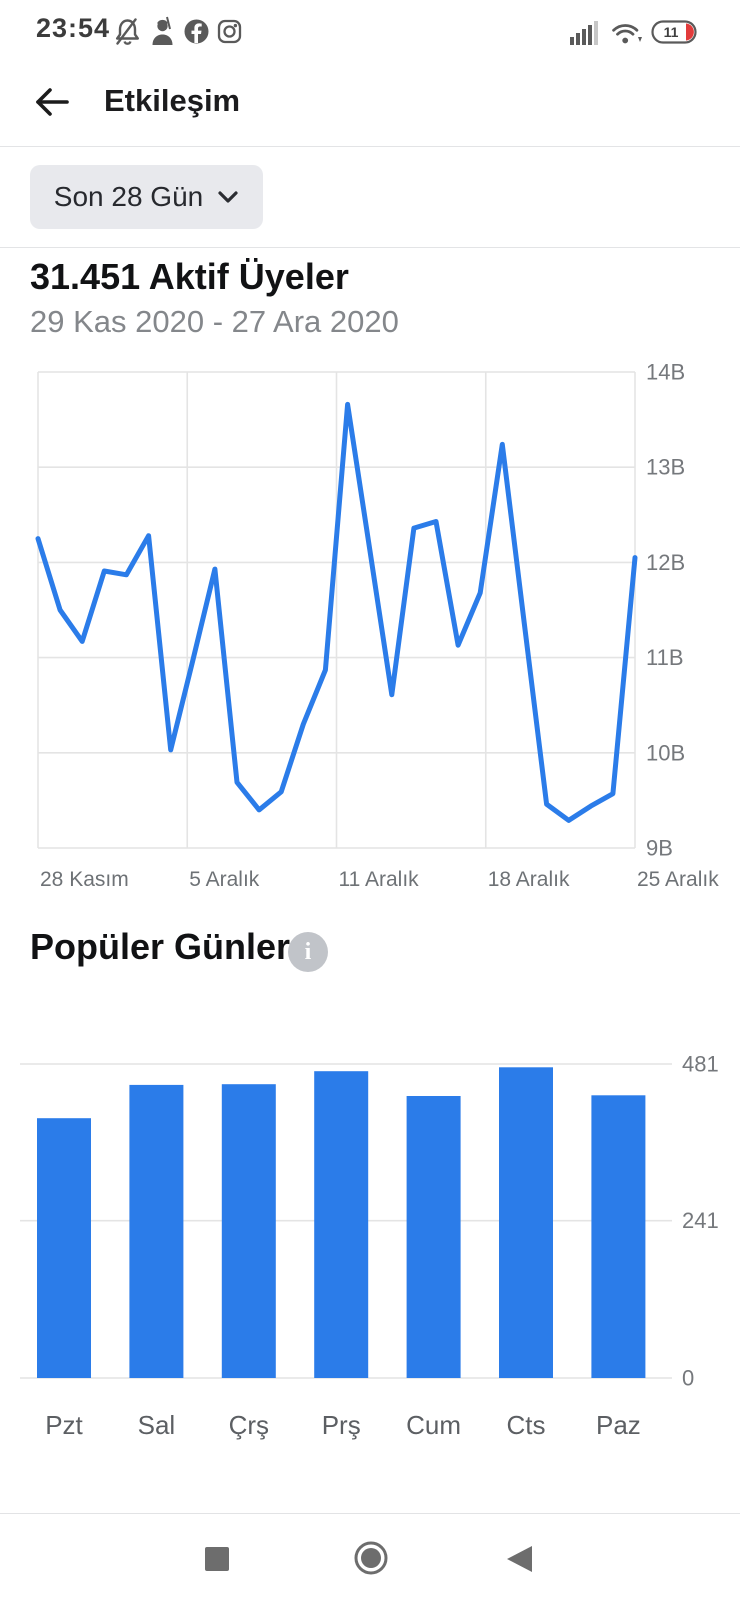 This screenshot has height=1603, width=740. Describe the element at coordinates (341, 1425) in the screenshot. I see `x-axis-category-label: Prş` at that location.